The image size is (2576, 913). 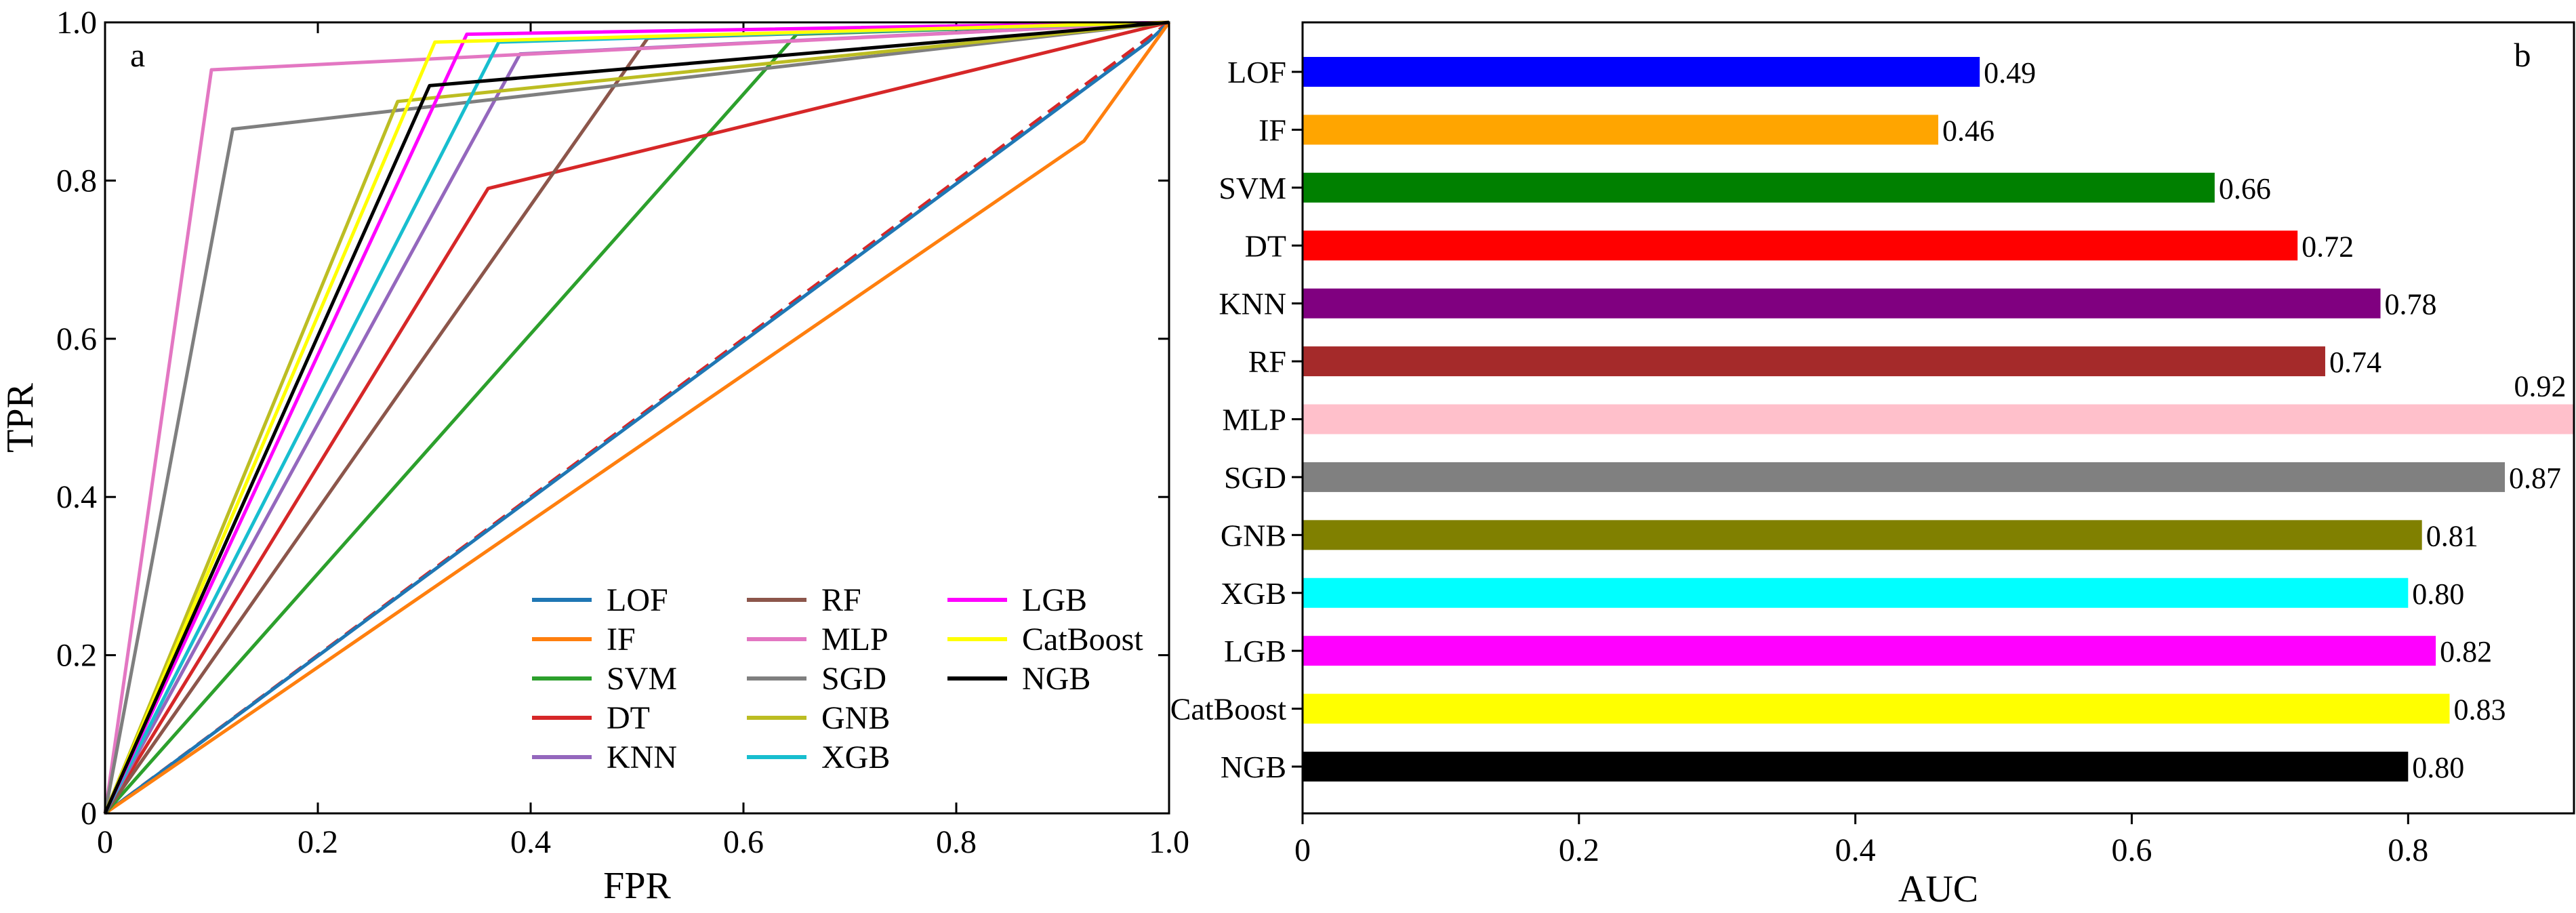 What do you see at coordinates (1257, 72) in the screenshot?
I see `category-label: LOF` at bounding box center [1257, 72].